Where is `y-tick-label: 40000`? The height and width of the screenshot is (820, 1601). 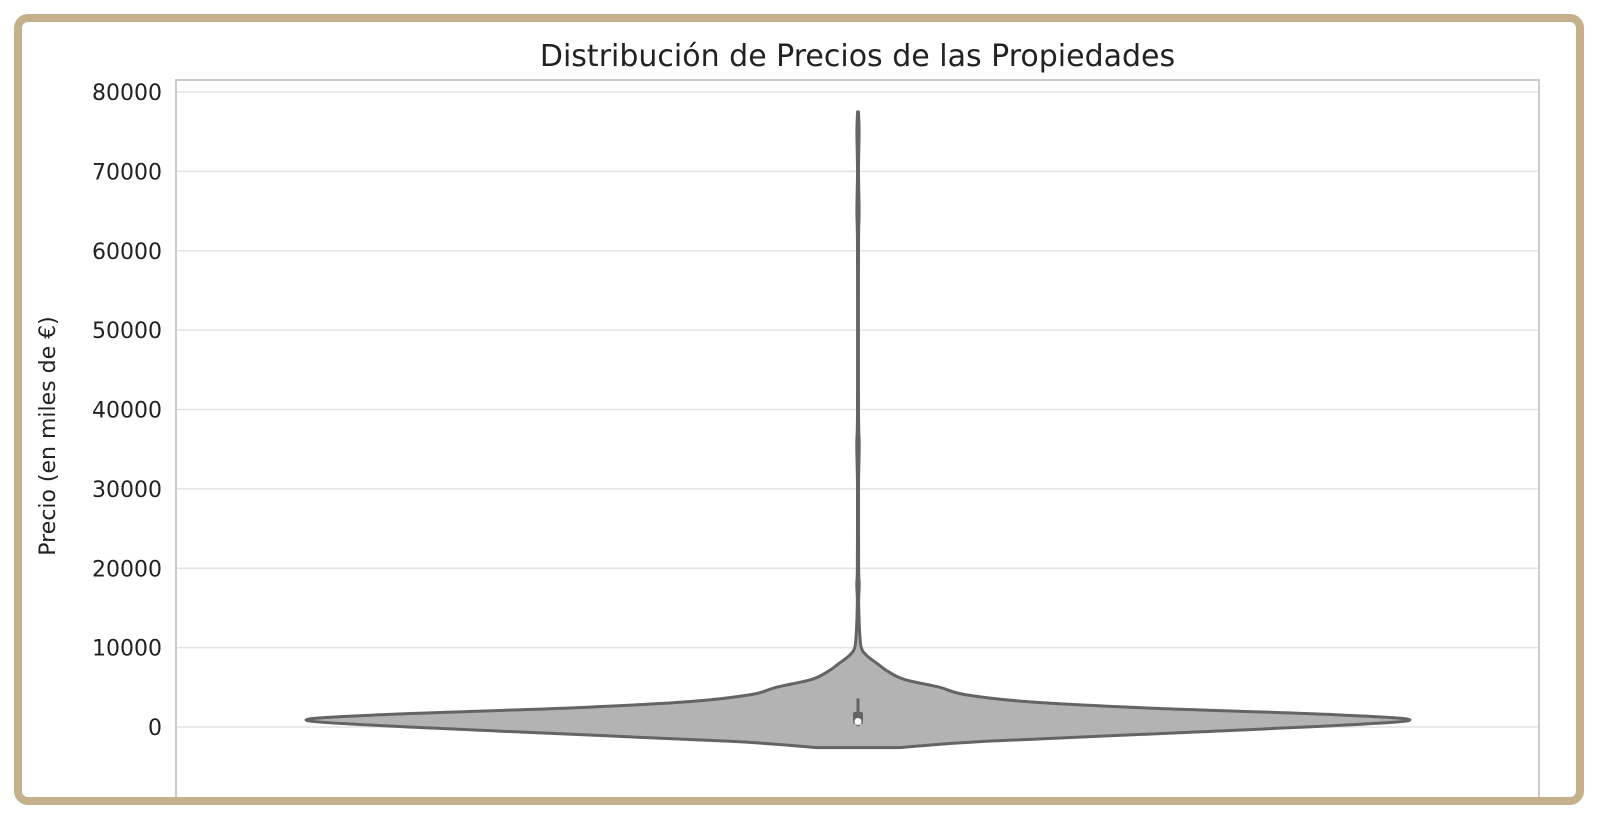 y-tick-label: 40000 is located at coordinates (127, 411).